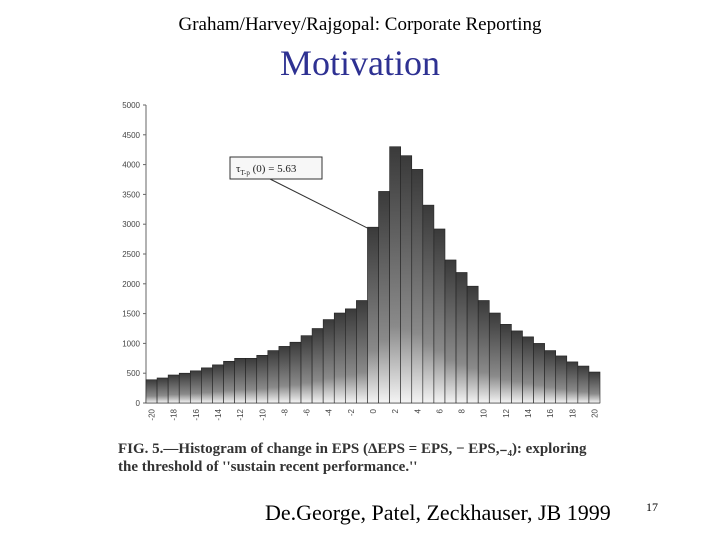  I want to click on annotation-box, so click(276, 168).